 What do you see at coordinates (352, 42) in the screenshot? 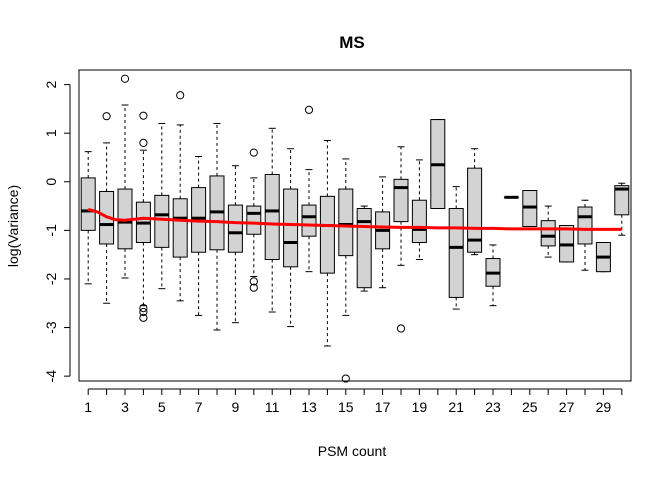
I see `chart-title: MS` at bounding box center [352, 42].